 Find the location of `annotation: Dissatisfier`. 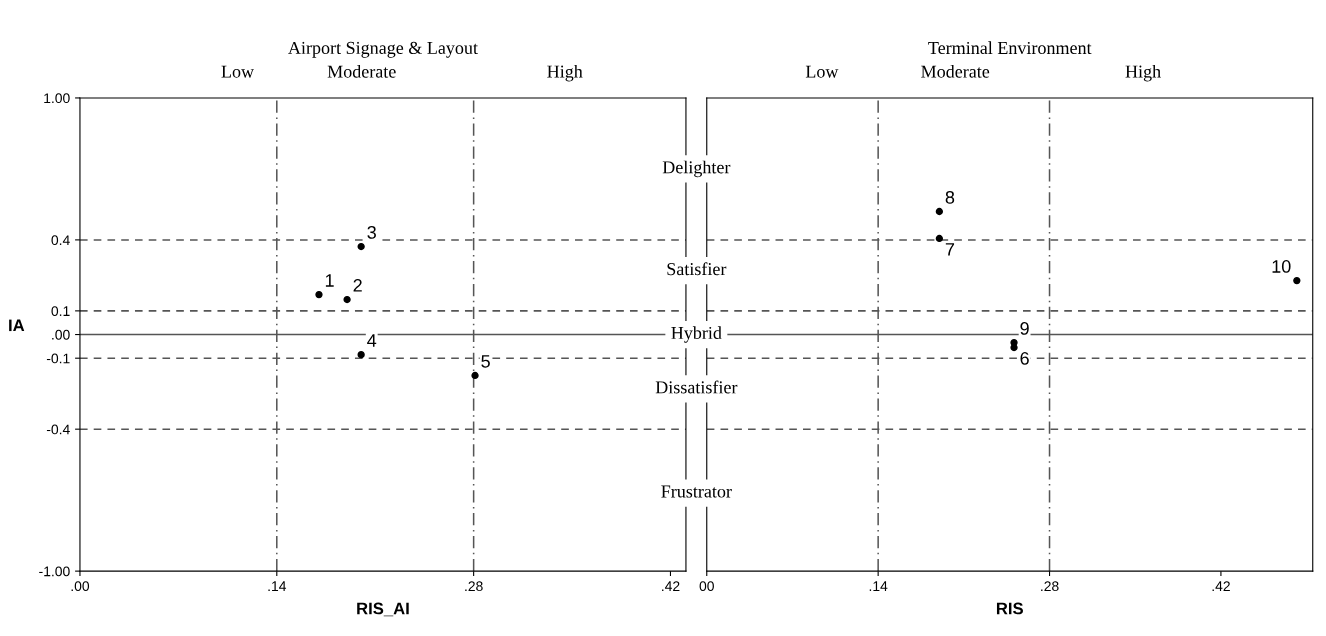

annotation: Dissatisfier is located at coordinates (696, 387).